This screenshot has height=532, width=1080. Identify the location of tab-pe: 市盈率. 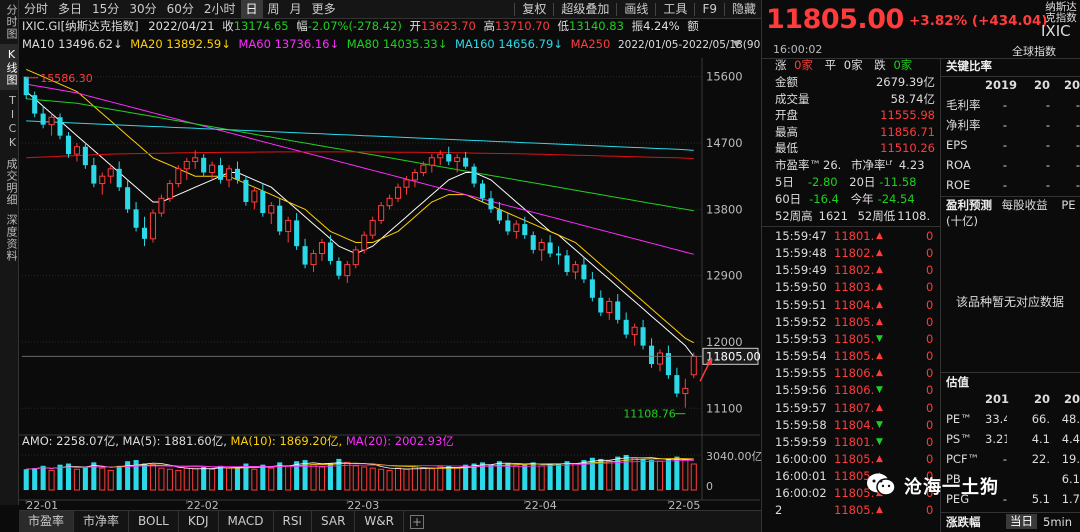
(47, 521).